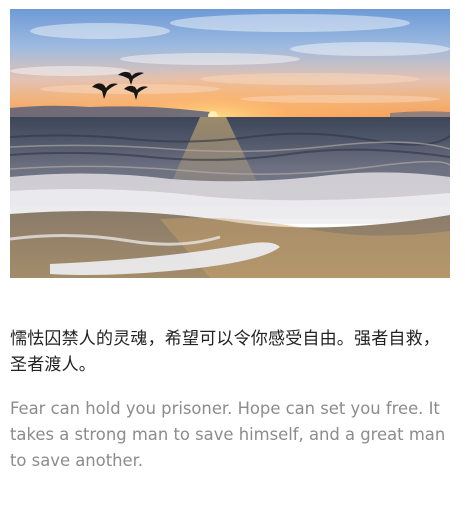 The image size is (465, 511). What do you see at coordinates (225, 352) in the screenshot?
I see `chinese-quote: 懦怯囚禁人的灵魂，希望可以令你感受自由。强者自救，圣者渡人。` at bounding box center [225, 352].